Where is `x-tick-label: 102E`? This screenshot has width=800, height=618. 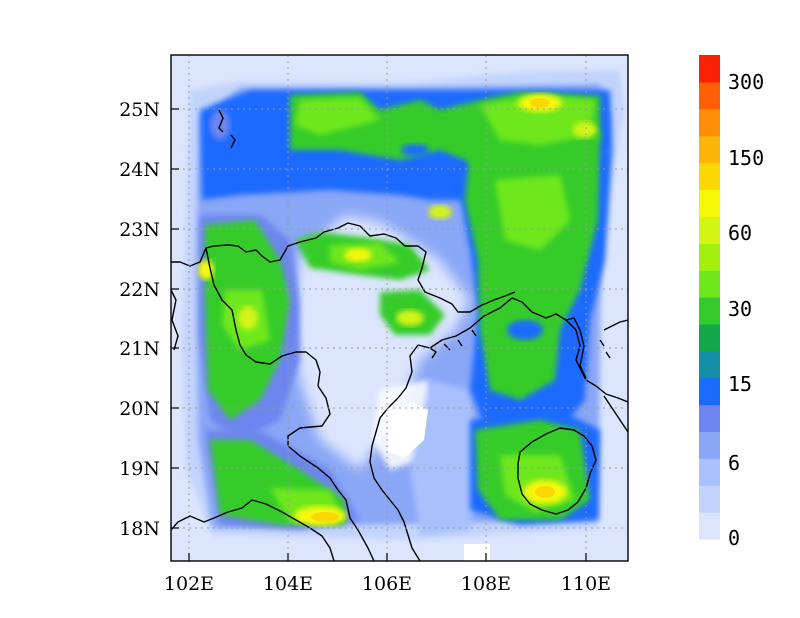
x-tick-label: 102E is located at coordinates (189, 584).